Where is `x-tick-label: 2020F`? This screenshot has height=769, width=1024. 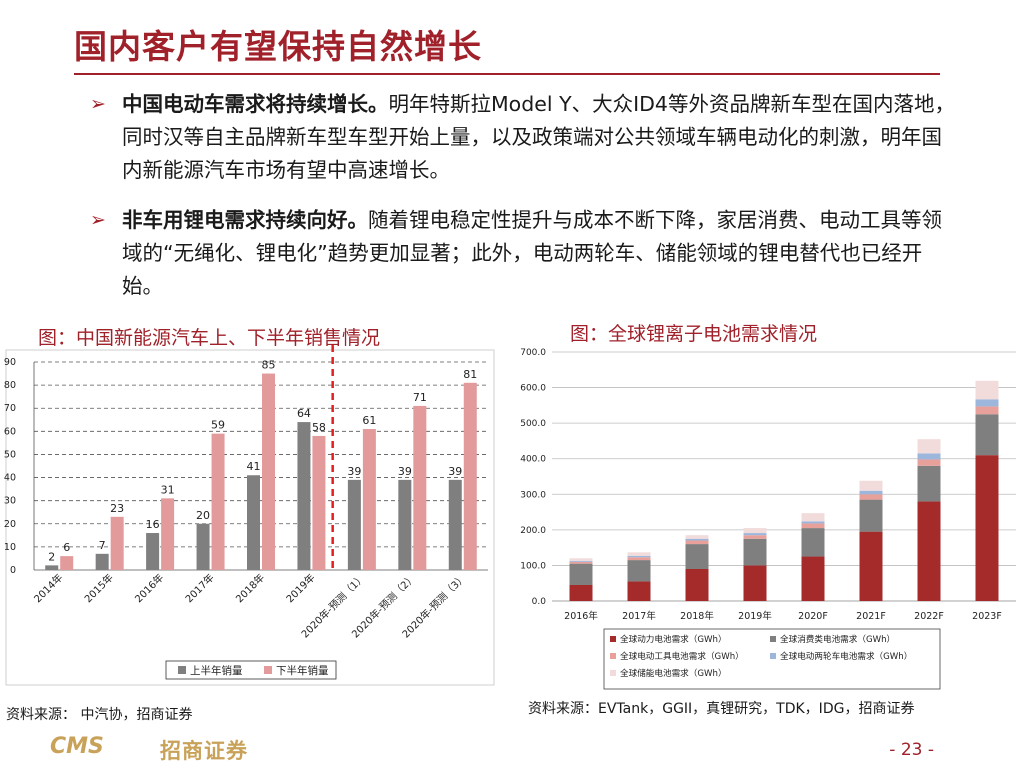
x-tick-label: 2020F is located at coordinates (813, 616).